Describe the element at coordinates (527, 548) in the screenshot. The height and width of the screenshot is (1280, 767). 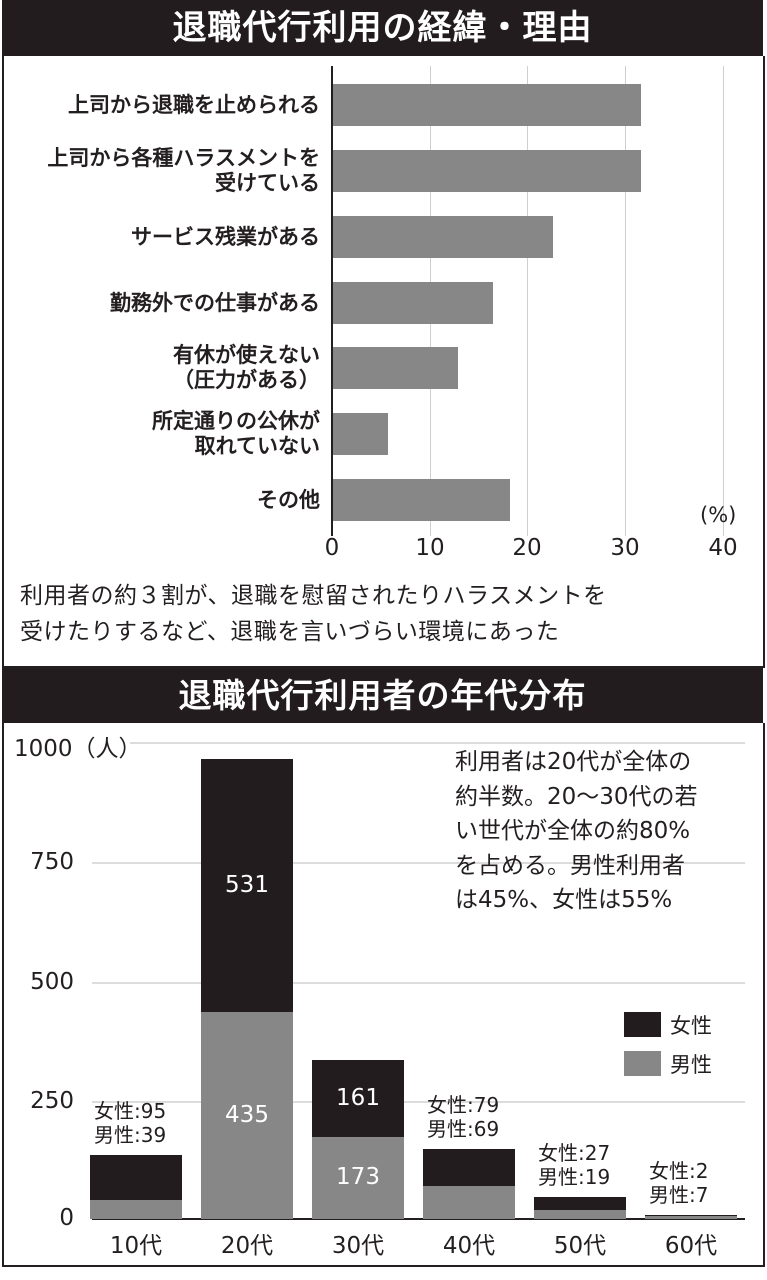
I see `x-tick: 20` at that location.